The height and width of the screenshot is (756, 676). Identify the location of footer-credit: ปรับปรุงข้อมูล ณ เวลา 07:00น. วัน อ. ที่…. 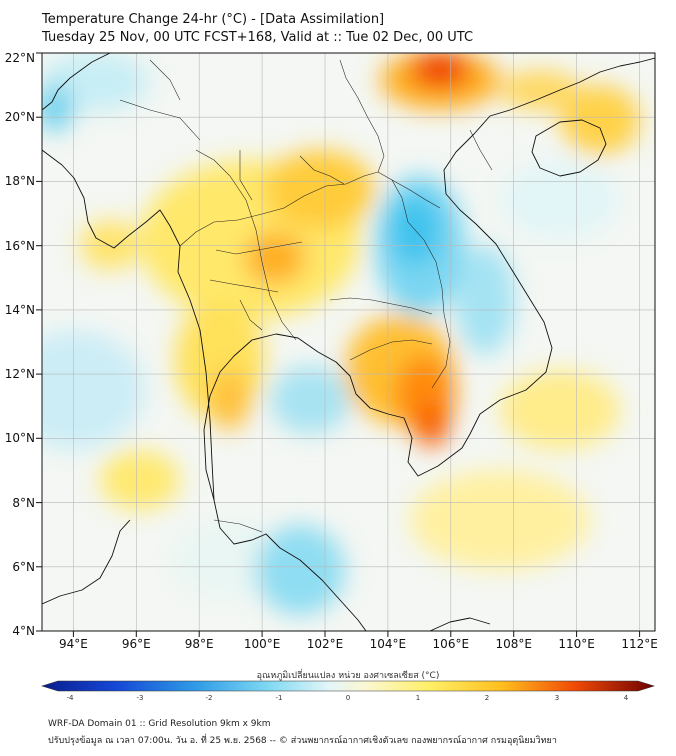
(302, 741).